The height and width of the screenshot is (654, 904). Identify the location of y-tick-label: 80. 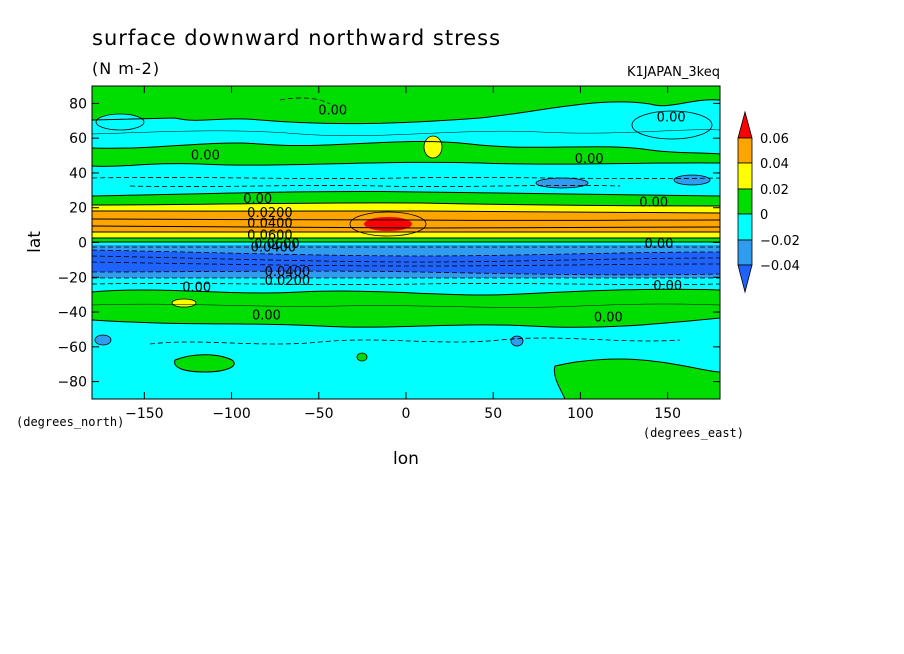
(78, 104).